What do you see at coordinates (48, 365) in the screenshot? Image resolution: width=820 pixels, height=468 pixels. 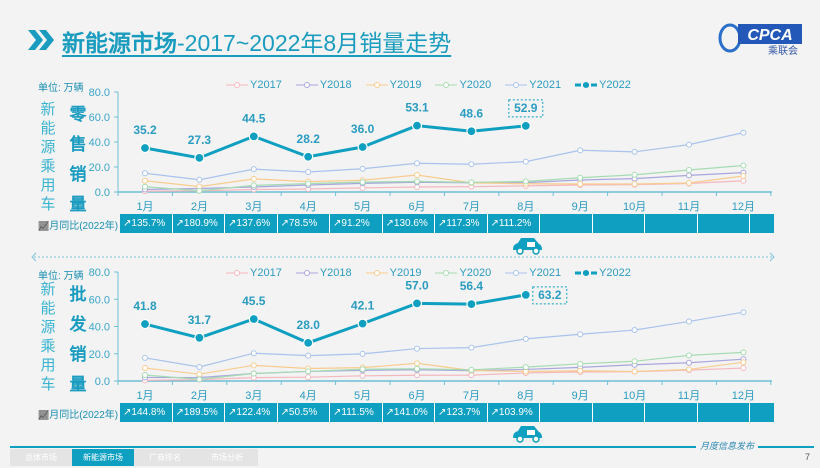 I see `side-label-char: 用` at bounding box center [48, 365].